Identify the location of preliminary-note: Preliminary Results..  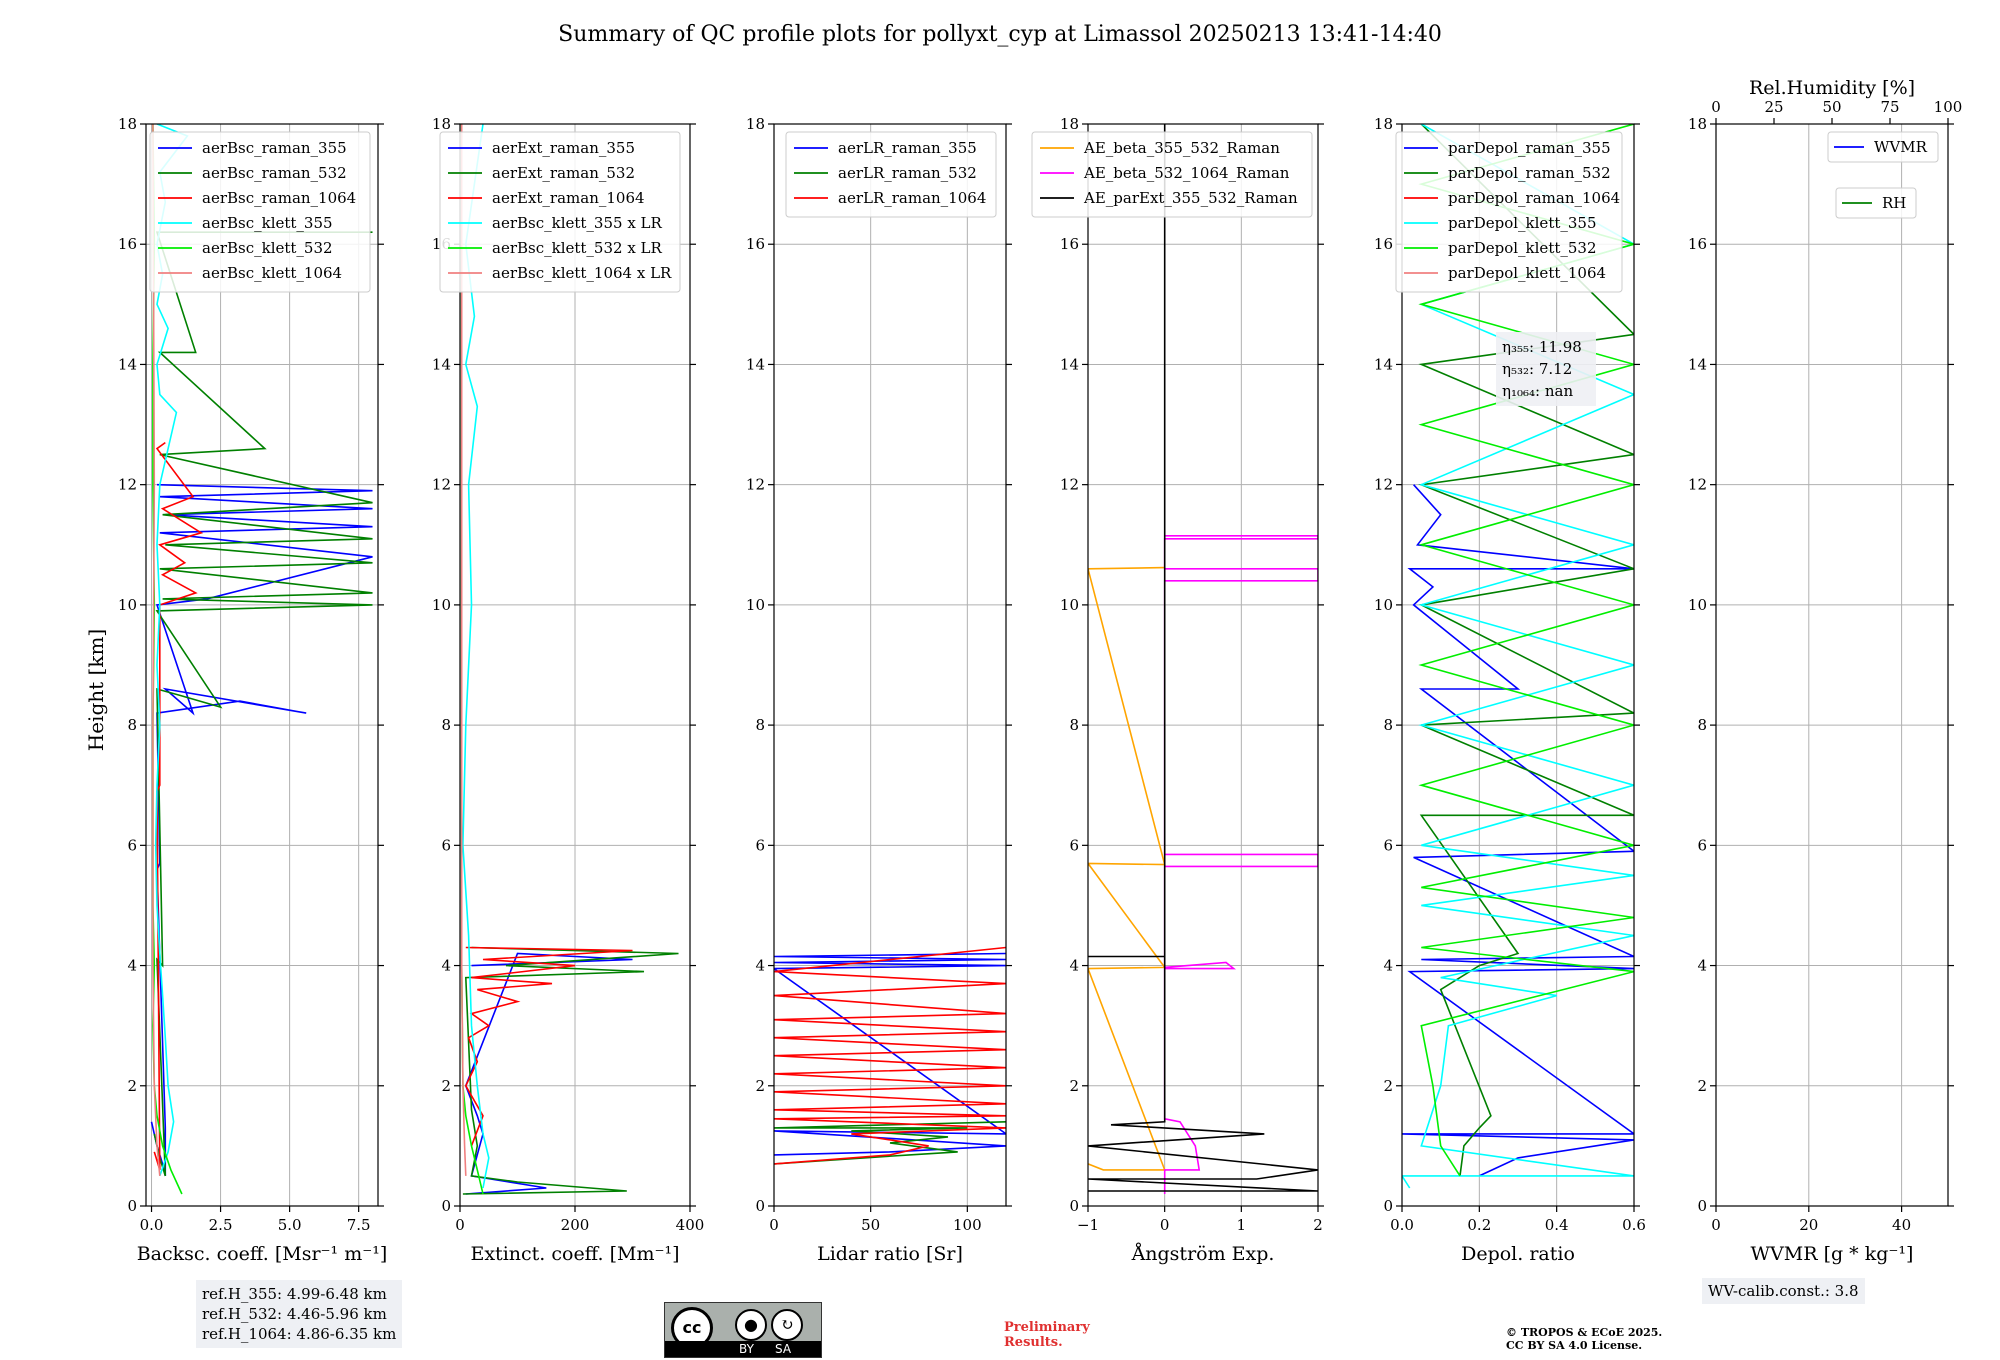
(1047, 1335).